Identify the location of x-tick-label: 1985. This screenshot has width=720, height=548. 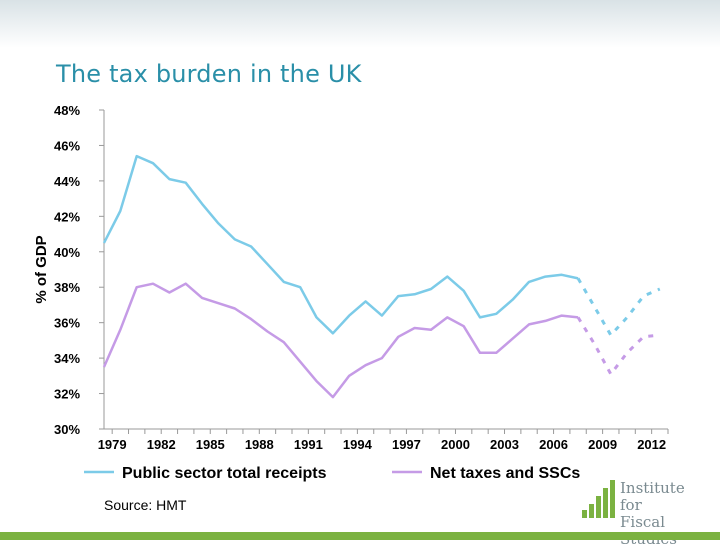
(210, 444).